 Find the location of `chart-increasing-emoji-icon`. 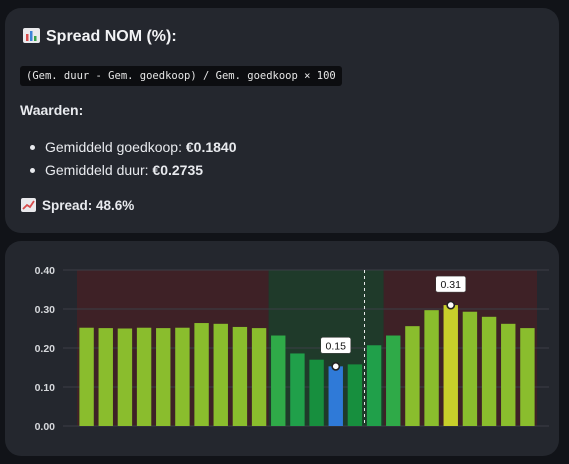

chart-increasing-emoji-icon is located at coordinates (28, 205).